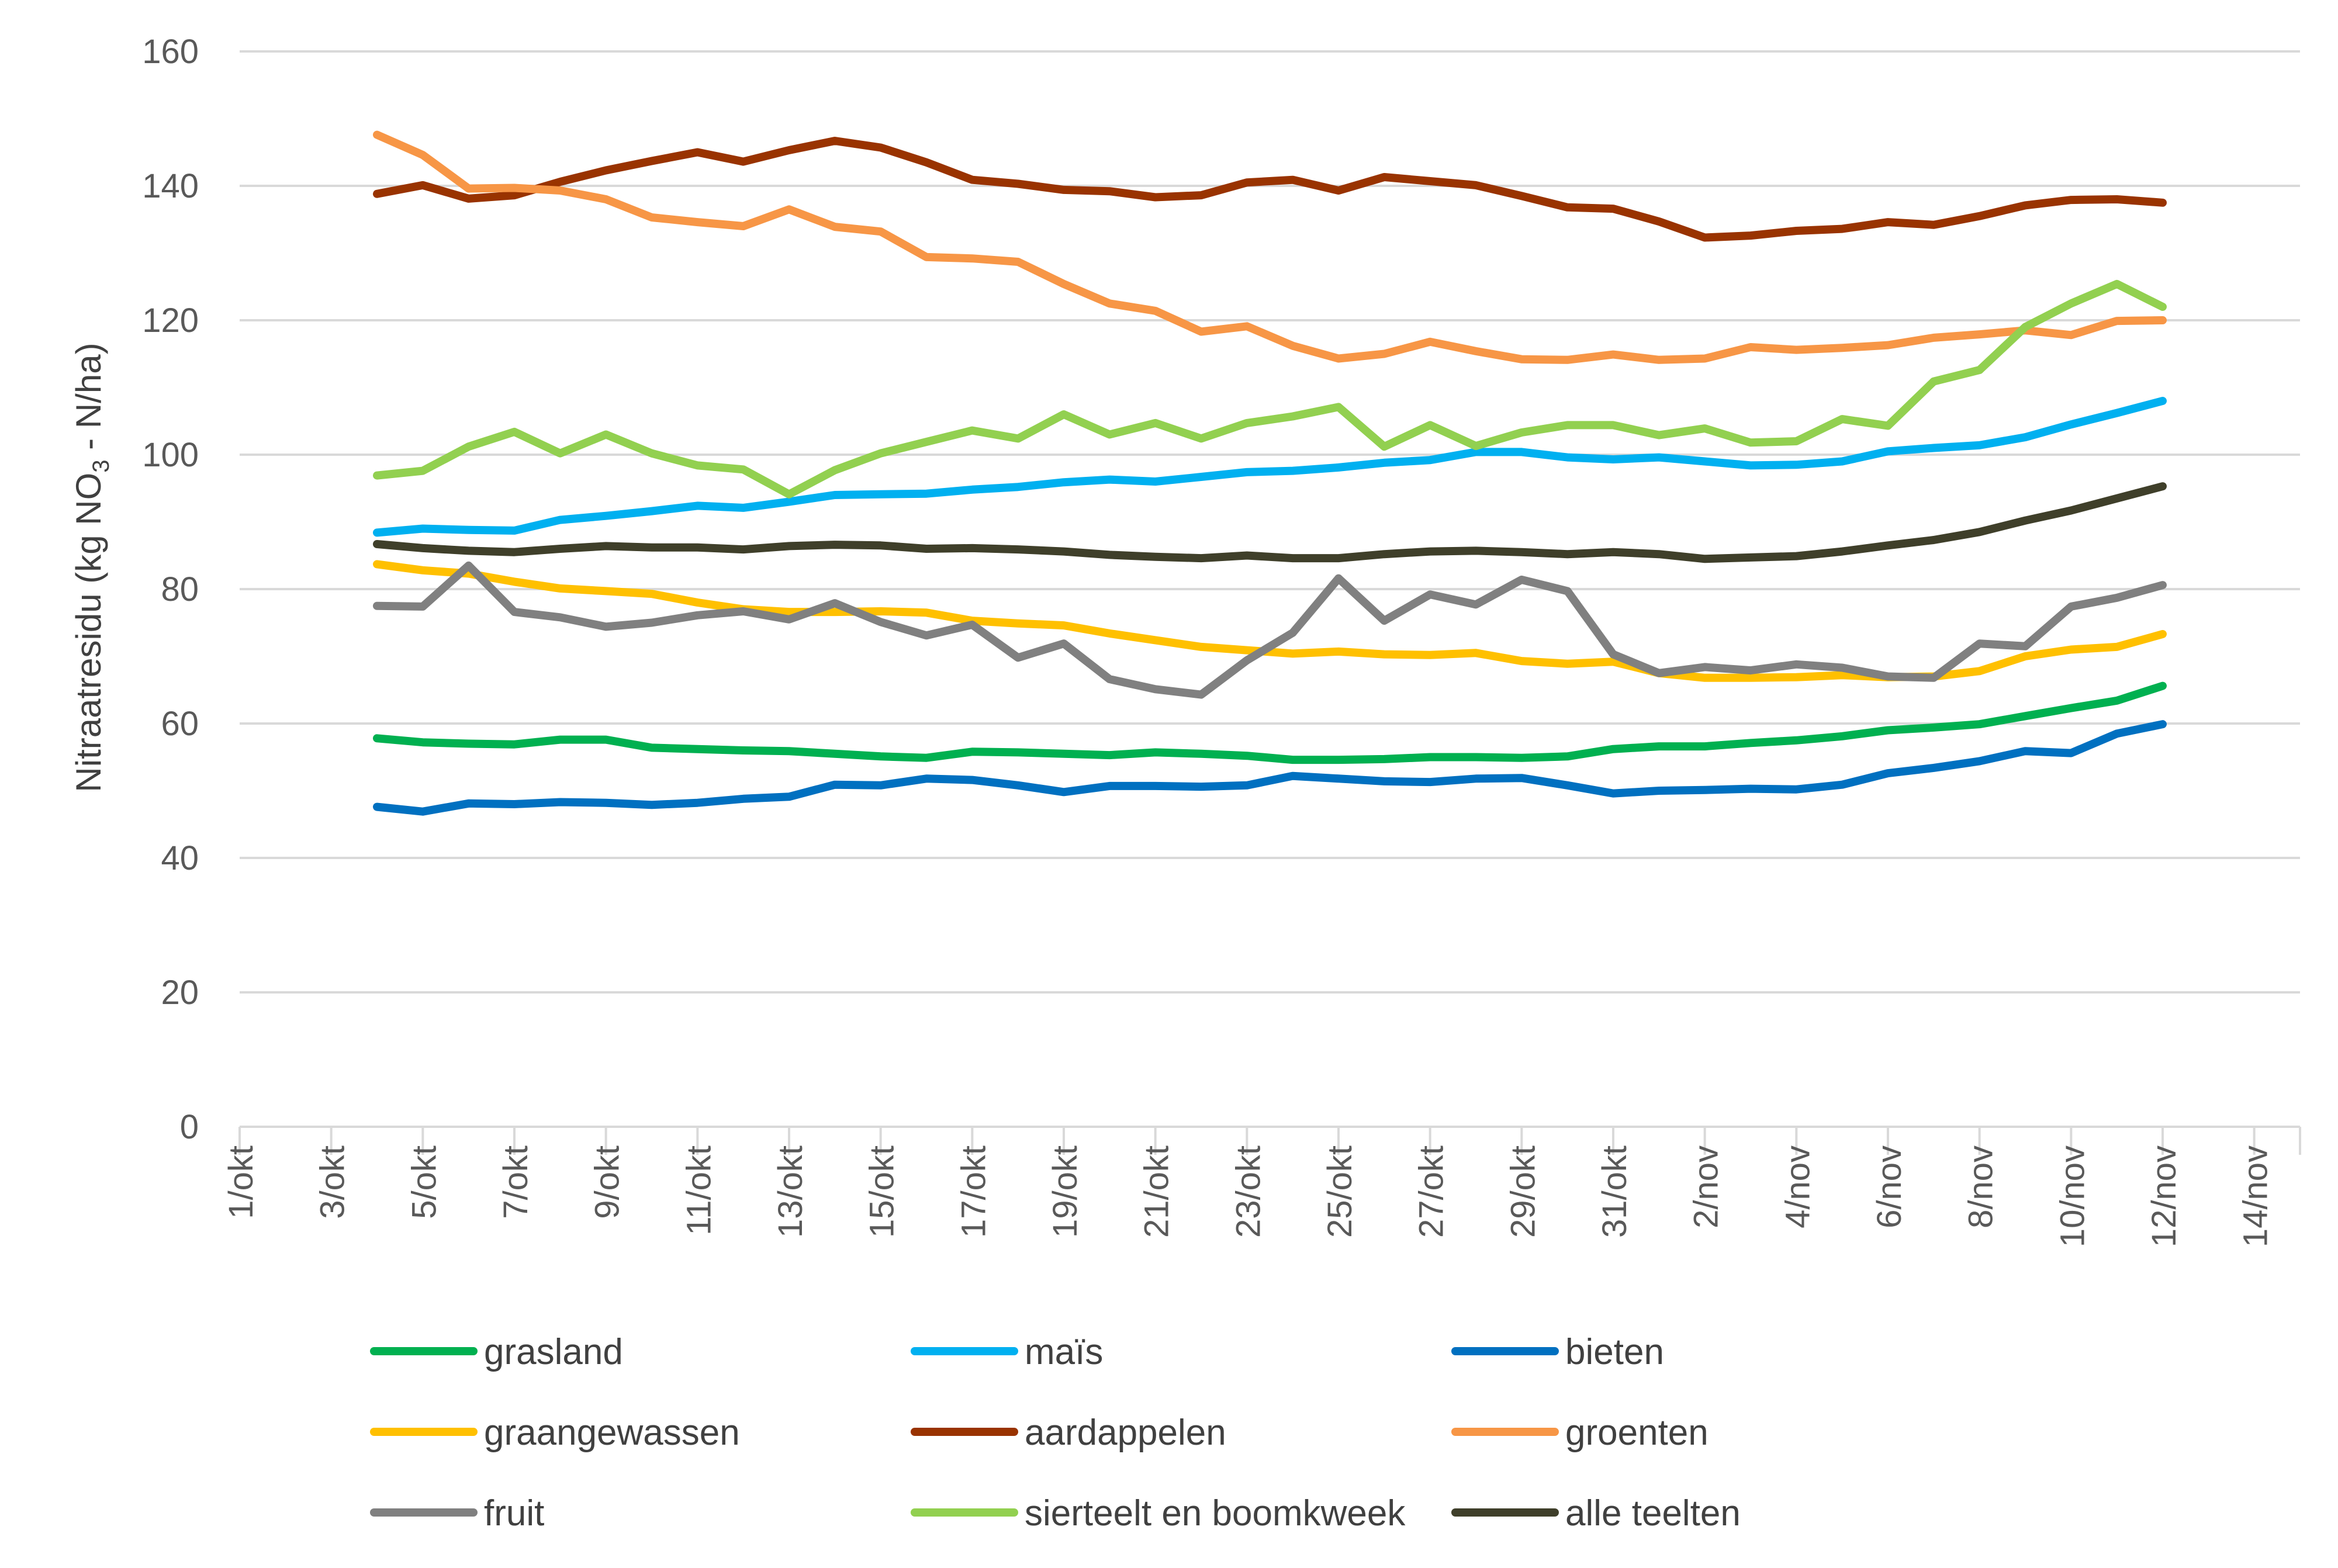 Image resolution: width=2338 pixels, height=1568 pixels. What do you see at coordinates (1270, 630) in the screenshot?
I see `series-line-fruit` at bounding box center [1270, 630].